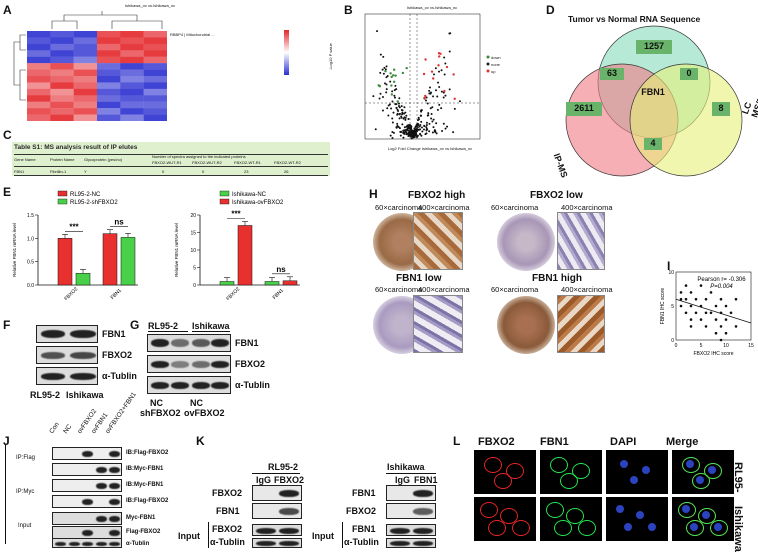  What do you see at coordinates (189, 343) in the screenshot?
I see `blot-g-fbn1` at bounding box center [189, 343].